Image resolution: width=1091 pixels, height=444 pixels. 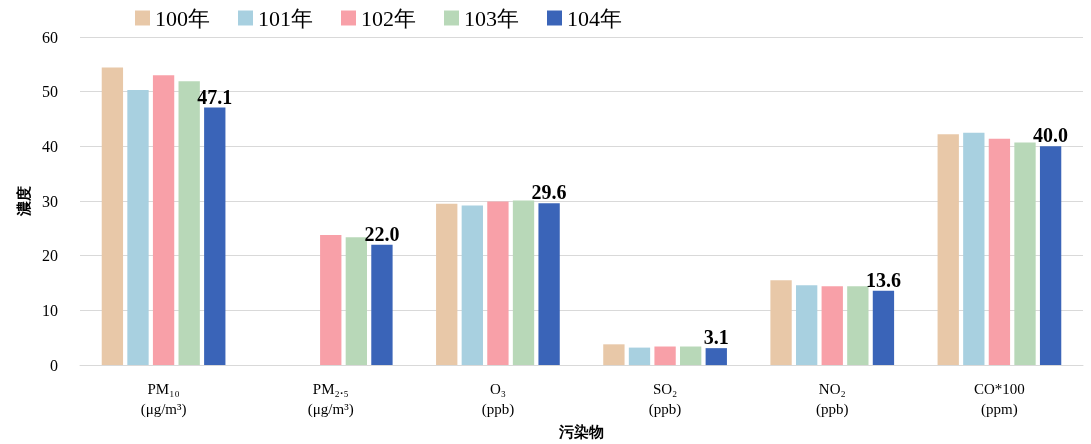 I want to click on y-tick-label: 60, so click(x=50, y=37).